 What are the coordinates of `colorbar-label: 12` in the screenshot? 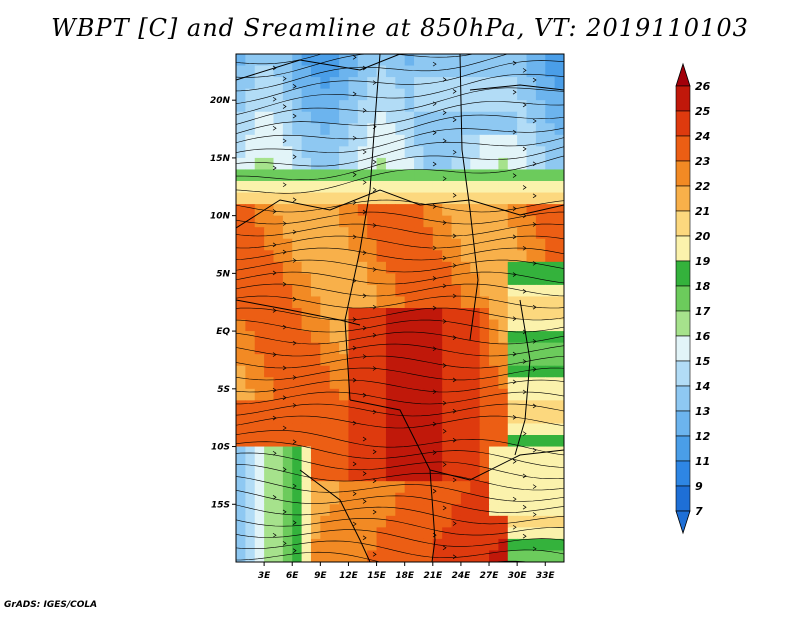 It's located at (703, 436).